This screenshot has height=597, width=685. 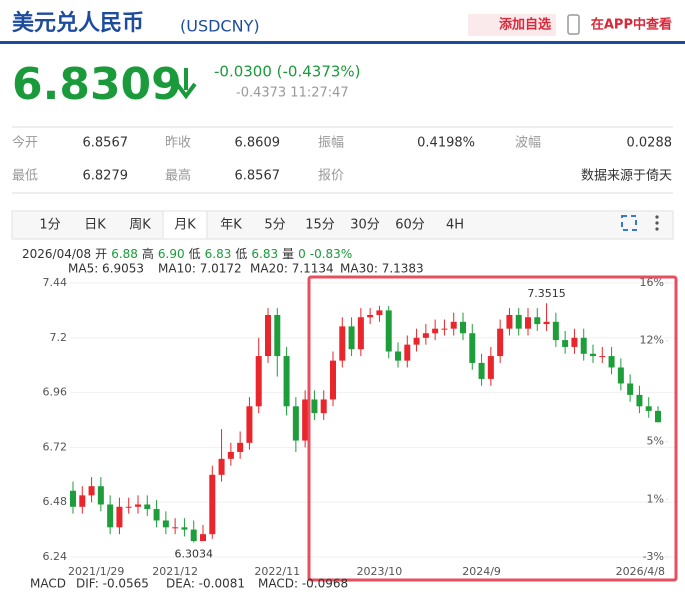 I want to click on x-tick-label: 2022/11, so click(x=277, y=571).